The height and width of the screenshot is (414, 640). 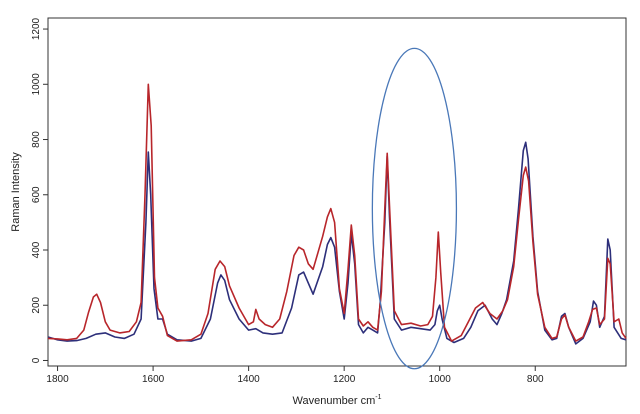 What do you see at coordinates (337, 400) in the screenshot?
I see `x-axis-title: Wavenumber cm-1` at bounding box center [337, 400].